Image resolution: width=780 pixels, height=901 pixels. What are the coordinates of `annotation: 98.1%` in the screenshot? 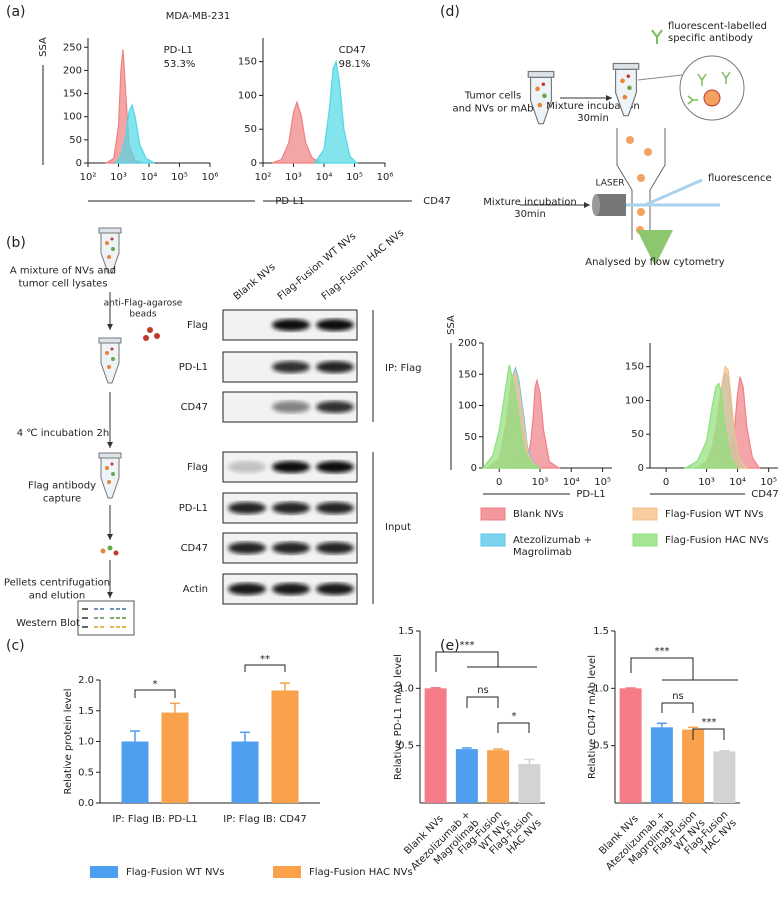 It's located at (355, 64).